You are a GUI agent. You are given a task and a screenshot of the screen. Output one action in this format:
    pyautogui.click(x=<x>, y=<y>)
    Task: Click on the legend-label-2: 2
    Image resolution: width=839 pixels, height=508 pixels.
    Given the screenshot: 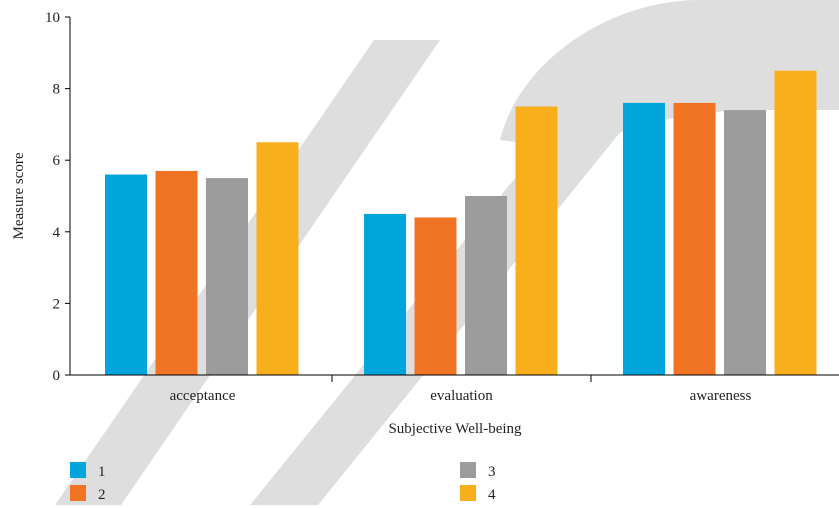 What is the action you would take?
    pyautogui.click(x=102, y=495)
    